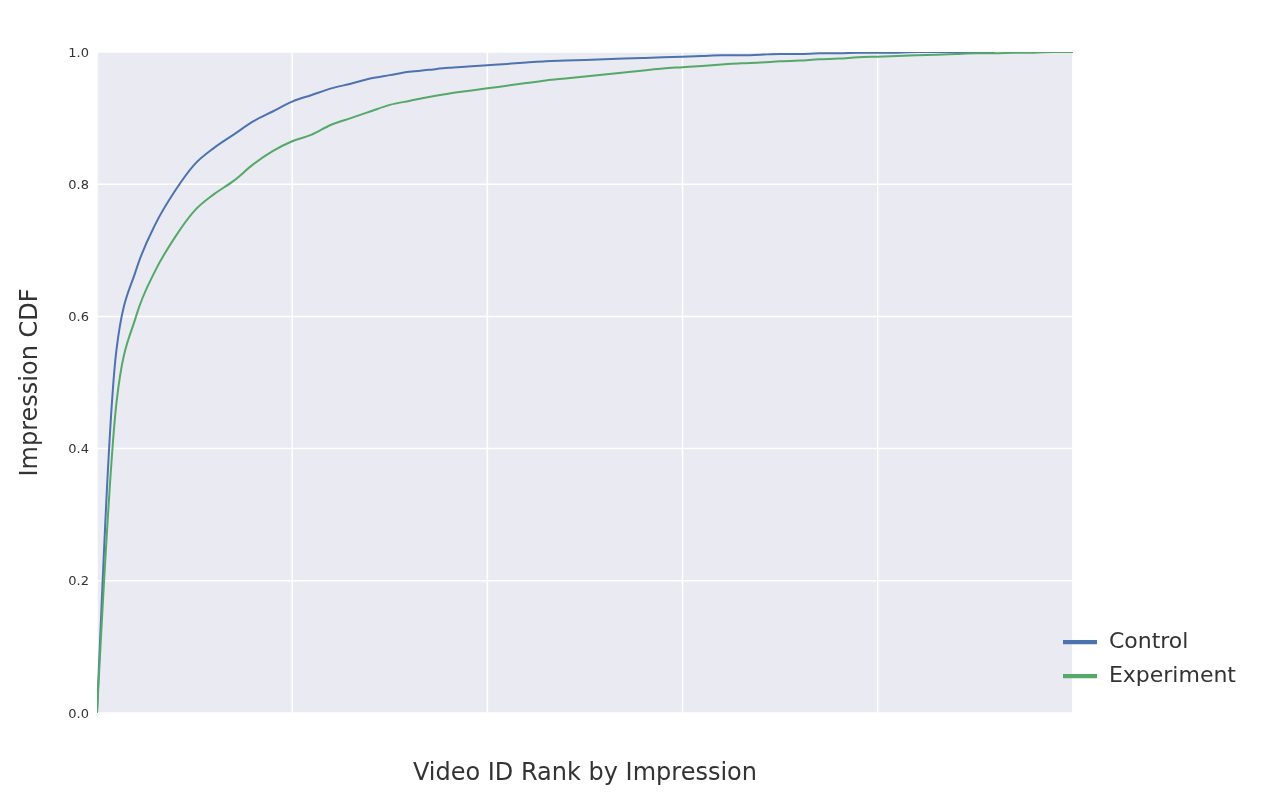 The image size is (1284, 796). I want to click on y-tick-label: 0.6, so click(78, 317).